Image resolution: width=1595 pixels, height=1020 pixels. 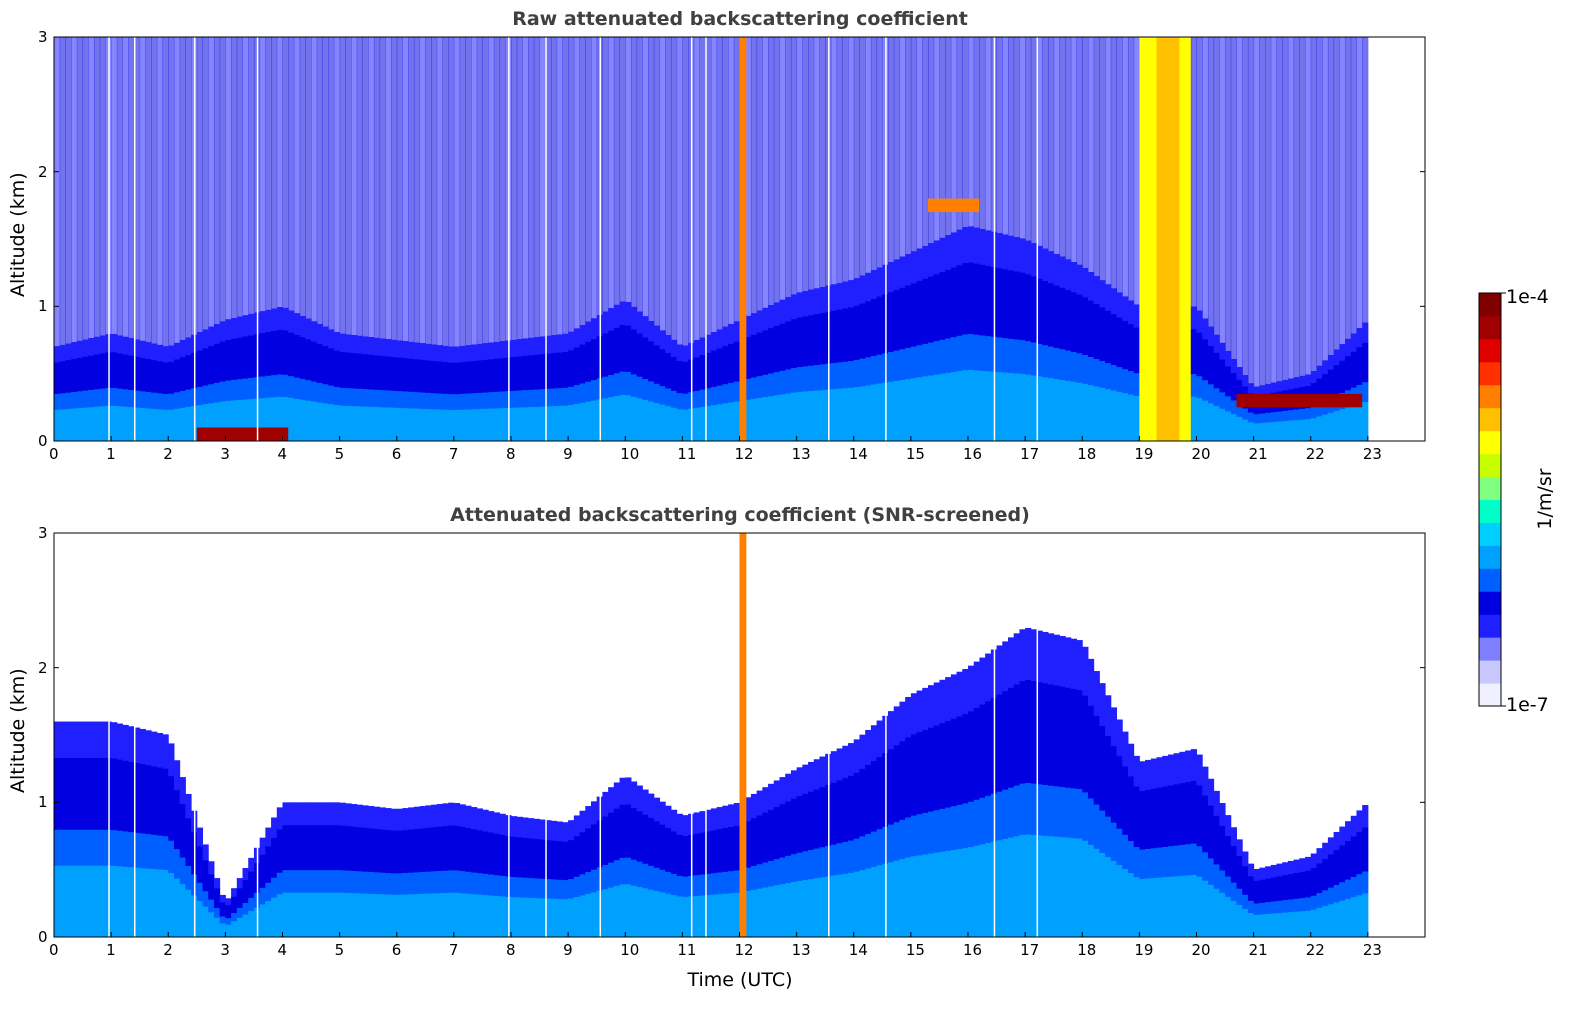 I want to click on screened-x-tick-label: 12, so click(x=744, y=950).